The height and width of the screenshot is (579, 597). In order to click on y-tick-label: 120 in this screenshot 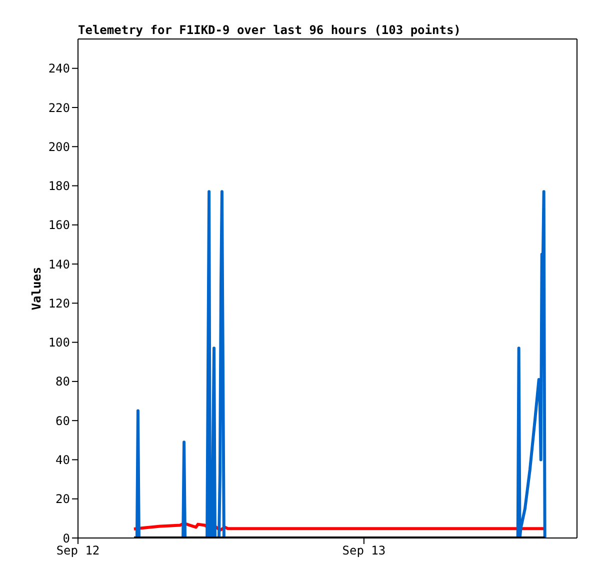, I will do `click(59, 303)`.